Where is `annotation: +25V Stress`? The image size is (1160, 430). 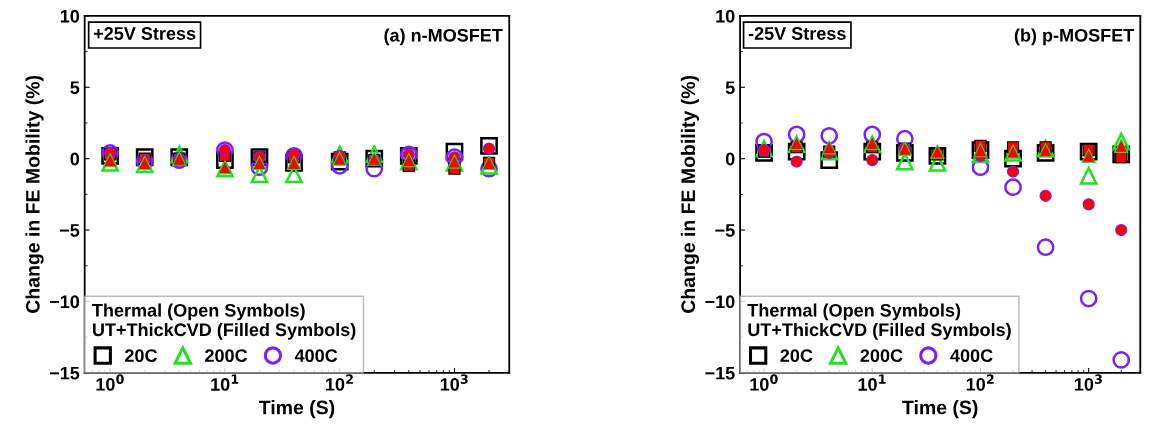
annotation: +25V Stress is located at coordinates (144, 33).